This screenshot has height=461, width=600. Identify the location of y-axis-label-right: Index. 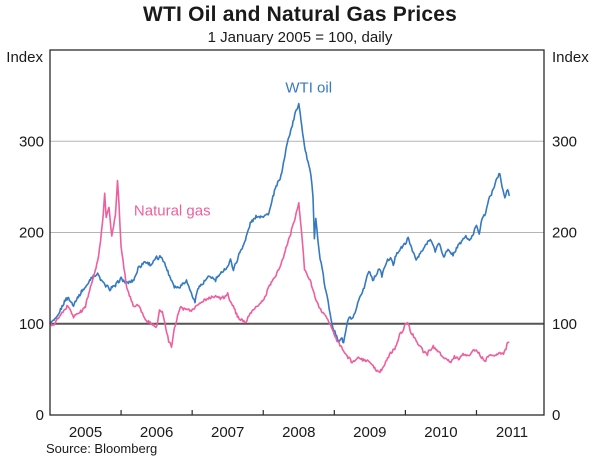
(570, 57).